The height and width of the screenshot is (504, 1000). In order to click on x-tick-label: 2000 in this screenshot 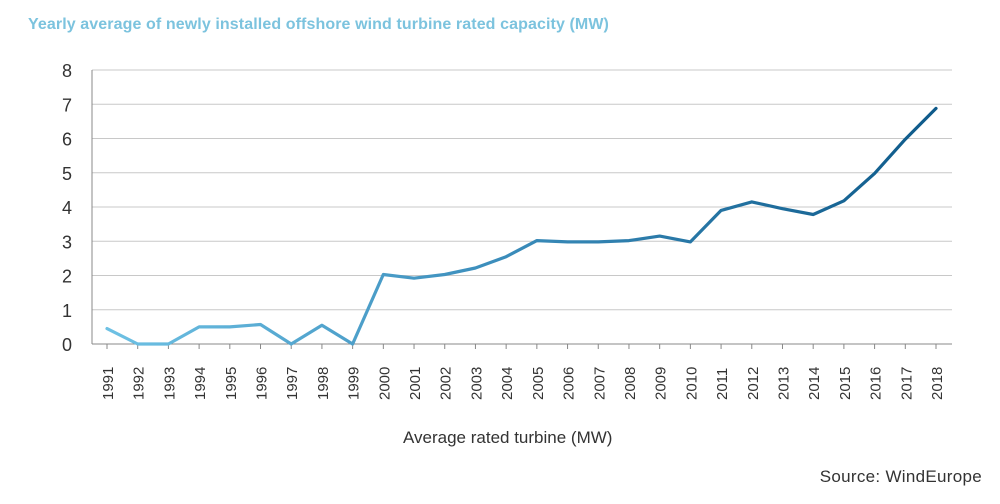, I will do `click(384, 383)`.